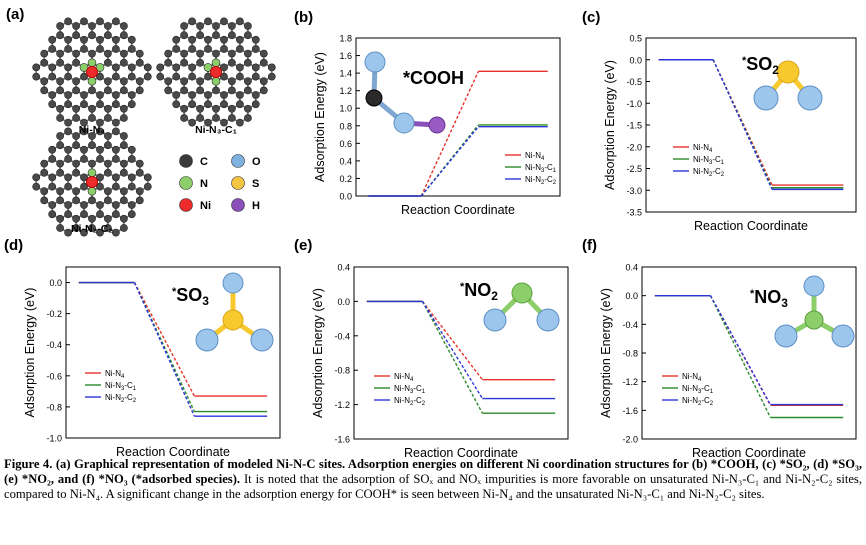 The image size is (866, 545). I want to click on legend-atom-label: C, so click(204, 162).